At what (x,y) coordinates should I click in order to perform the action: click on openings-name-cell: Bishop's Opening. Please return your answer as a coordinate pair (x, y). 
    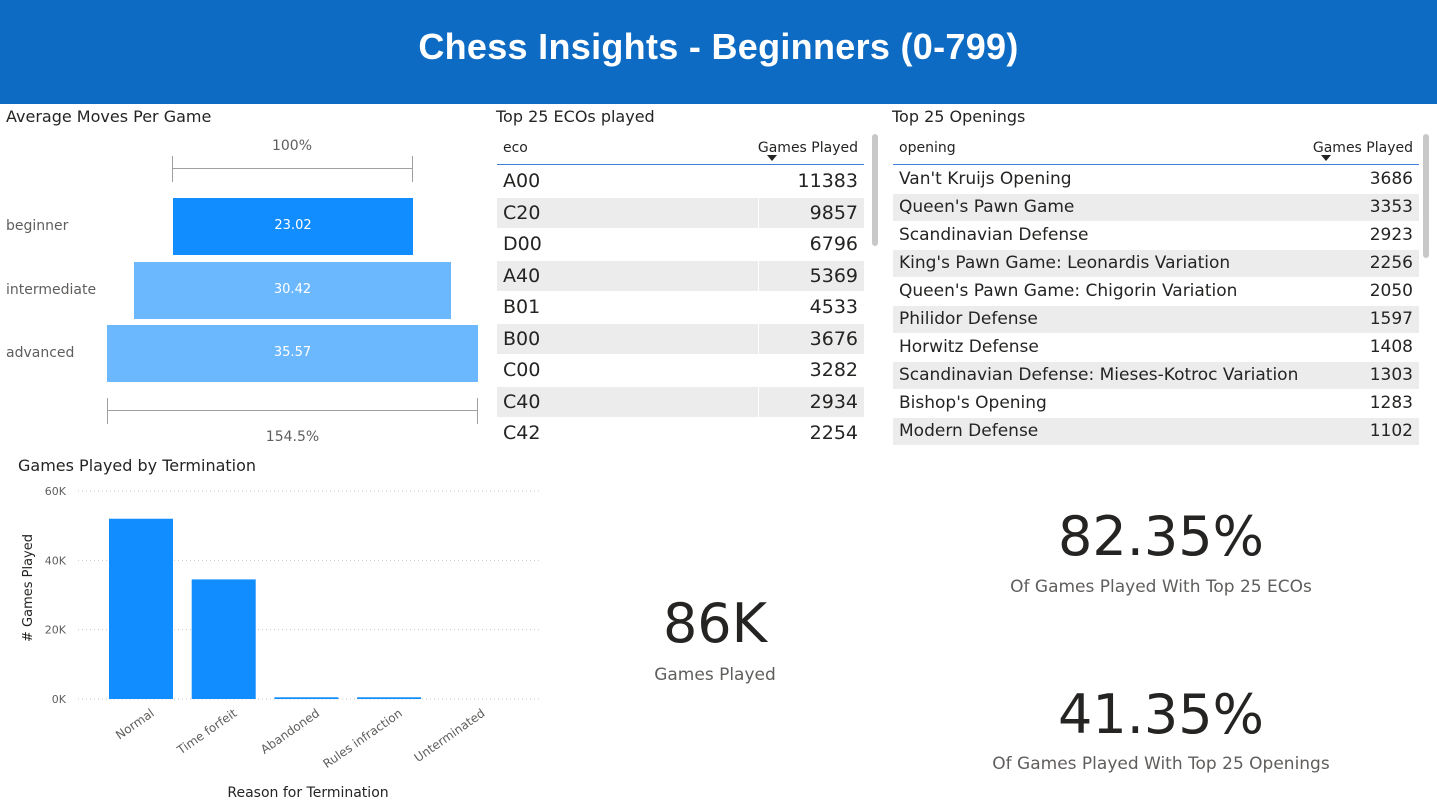
    Looking at the image, I should click on (973, 403).